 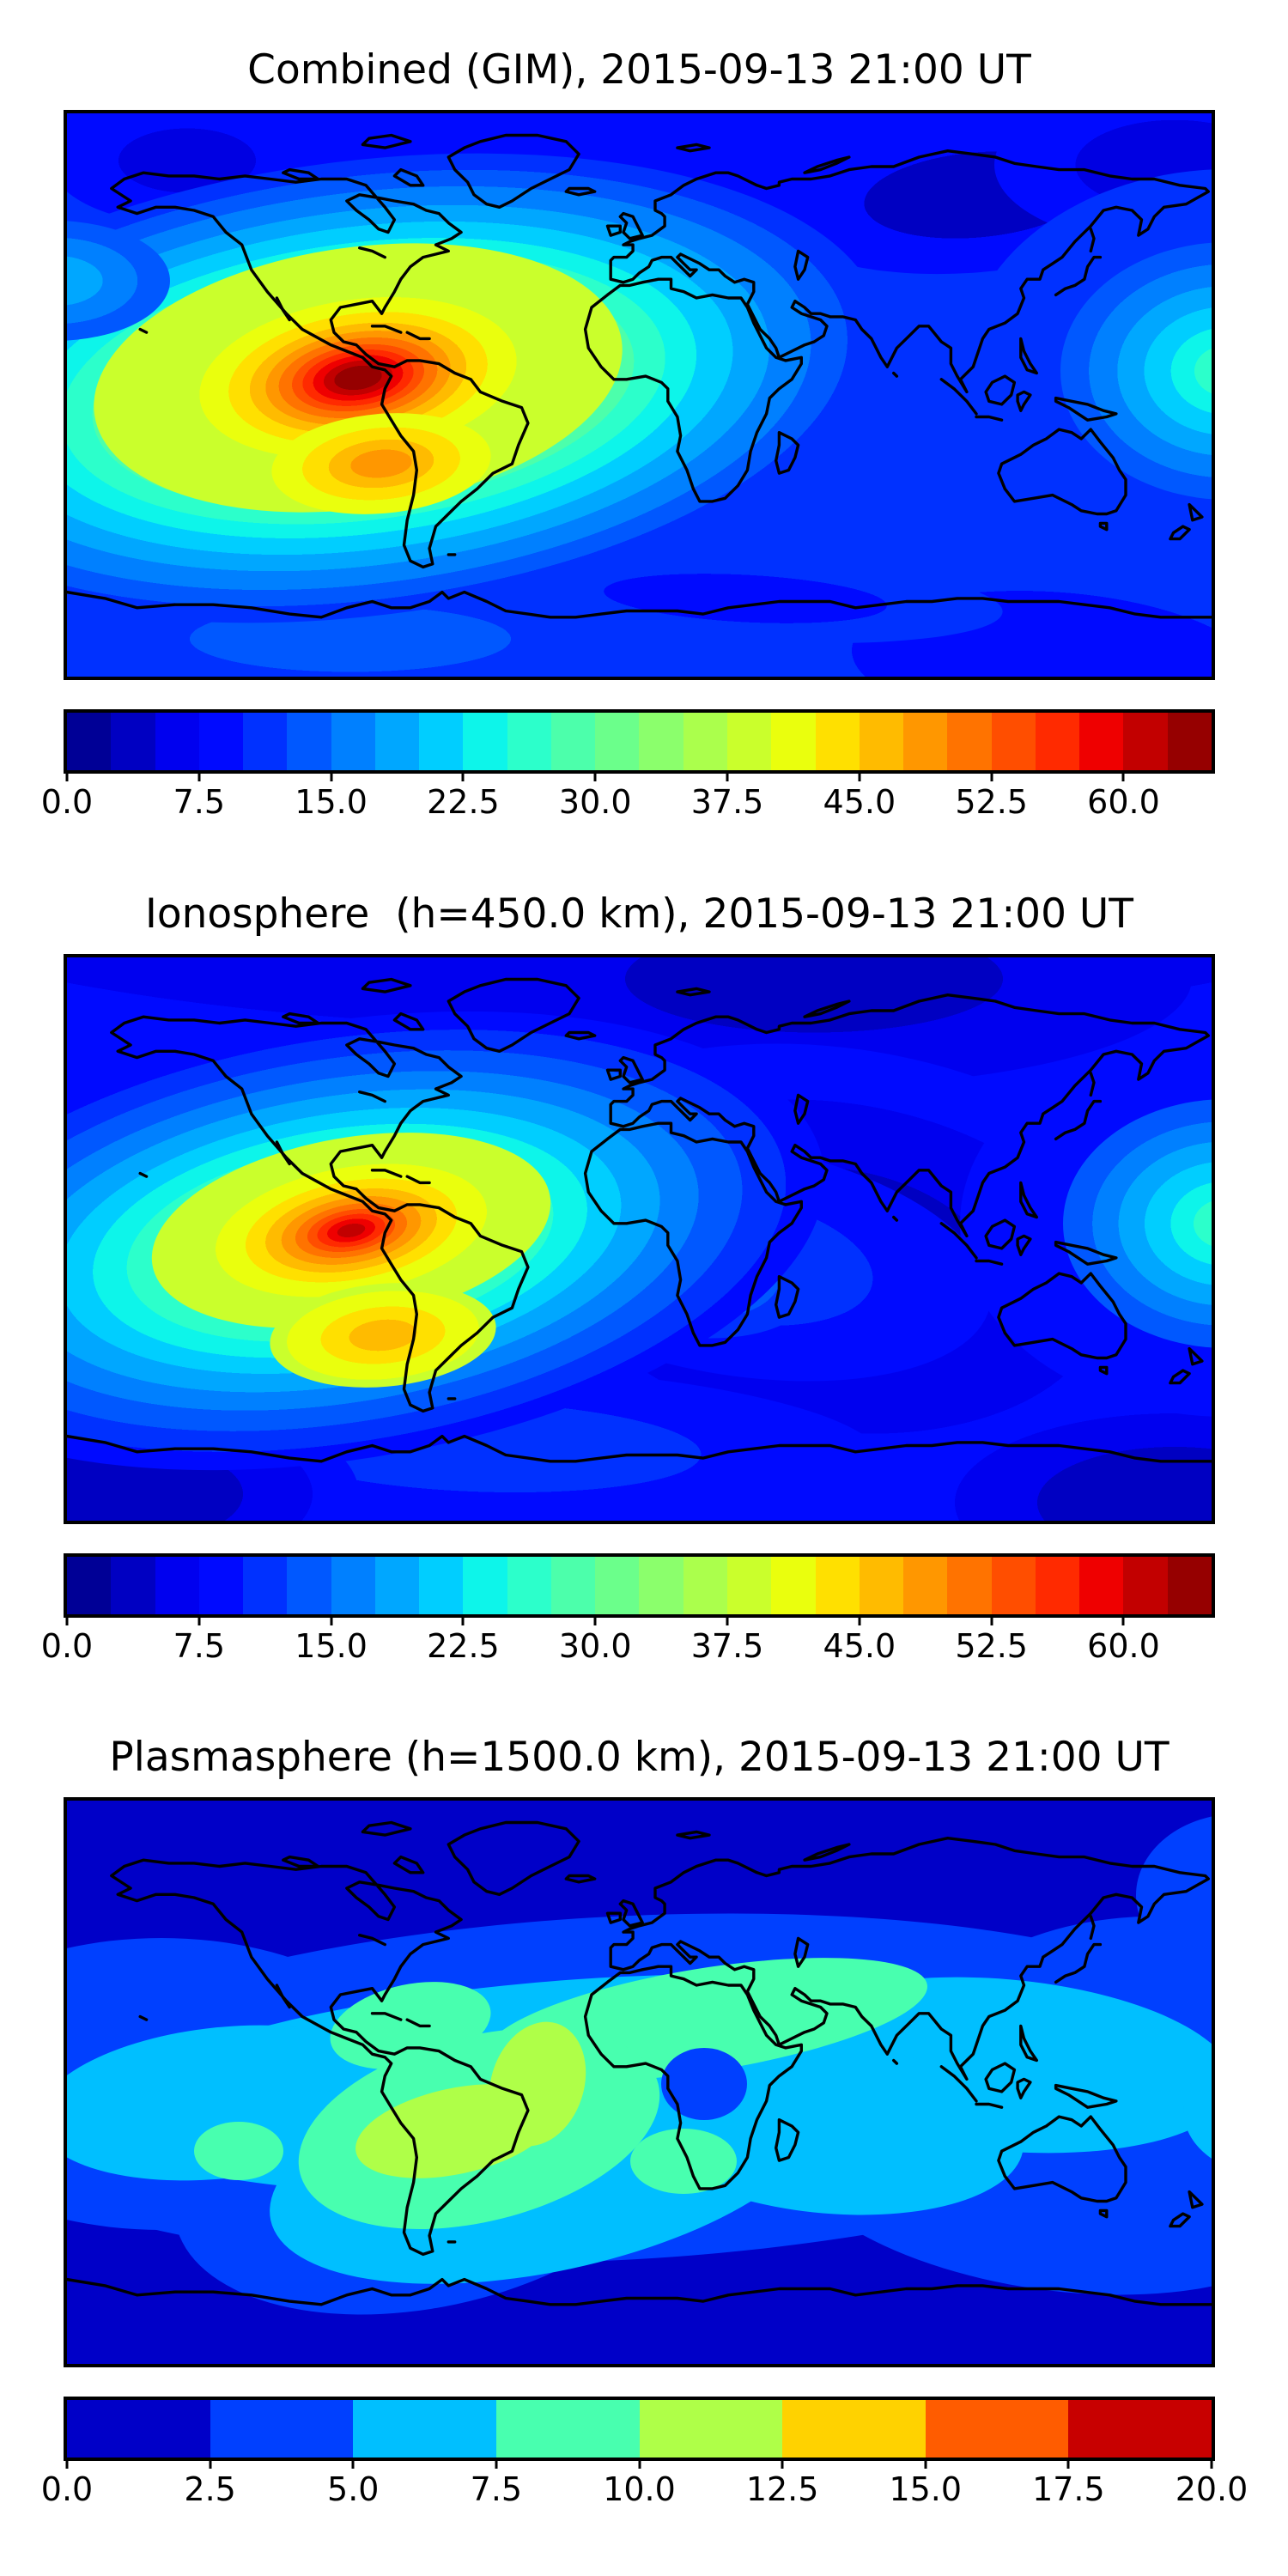 What do you see at coordinates (639, 70) in the screenshot?
I see `panel-title-combined: Combined (GIM), 2015-09-13 21:00 UT` at bounding box center [639, 70].